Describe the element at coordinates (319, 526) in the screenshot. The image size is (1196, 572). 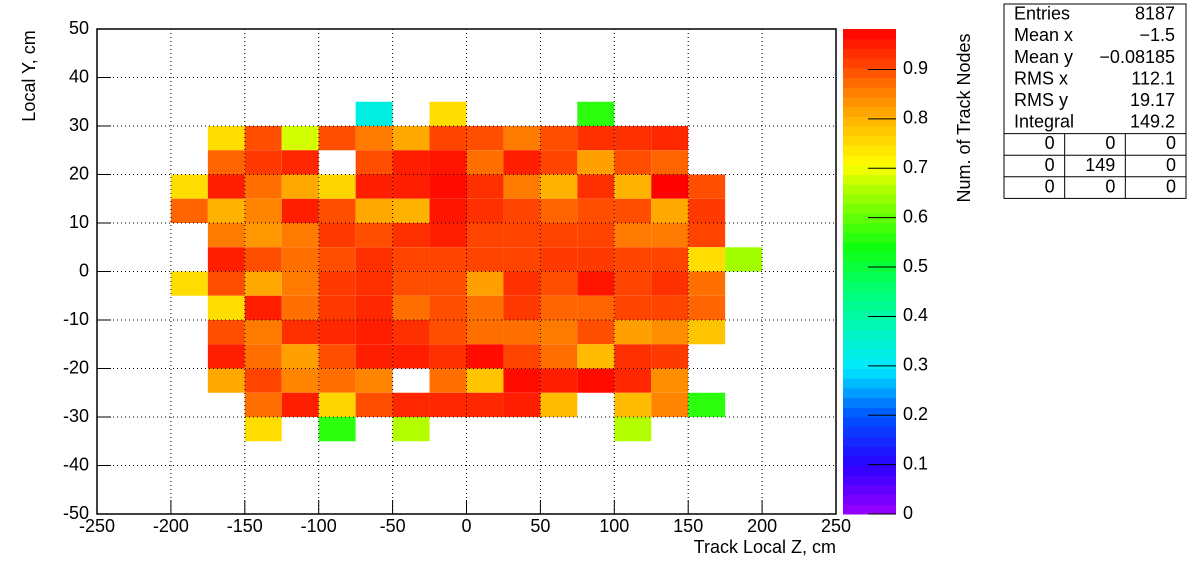
I see `x-tick-label: -100` at that location.